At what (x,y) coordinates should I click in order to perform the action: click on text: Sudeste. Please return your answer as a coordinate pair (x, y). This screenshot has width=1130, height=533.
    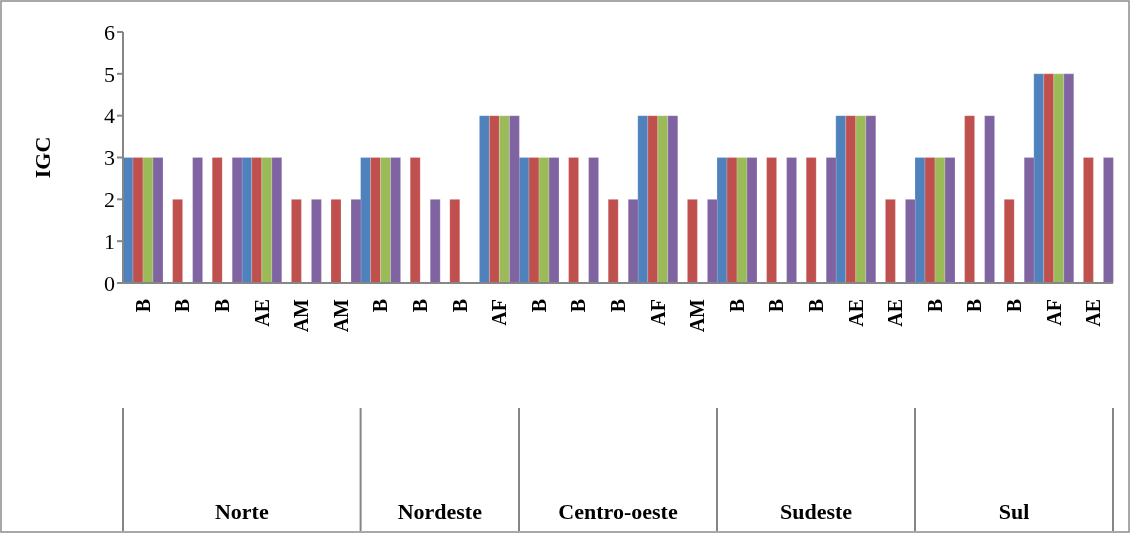
    Looking at the image, I should click on (816, 511).